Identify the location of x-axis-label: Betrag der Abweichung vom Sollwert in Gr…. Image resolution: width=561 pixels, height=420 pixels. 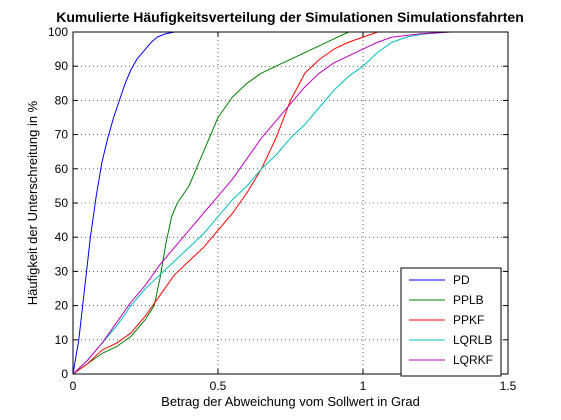
(290, 401).